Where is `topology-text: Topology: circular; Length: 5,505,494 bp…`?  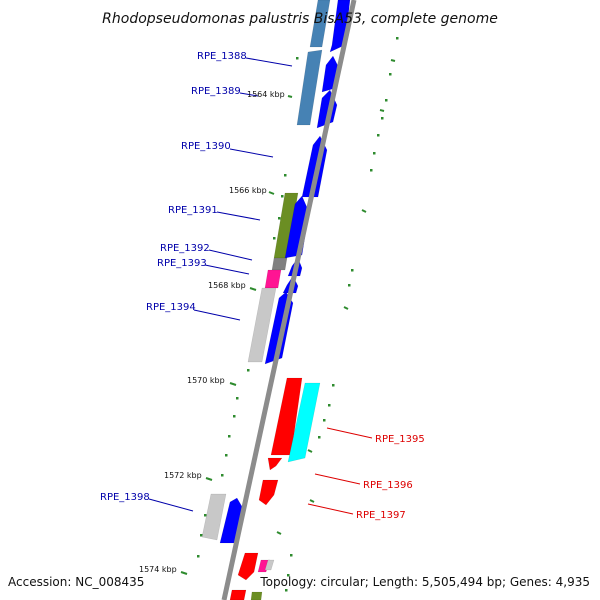
topology-text: Topology: circular; Length: 5,505,494 bp… is located at coordinates (425, 582).